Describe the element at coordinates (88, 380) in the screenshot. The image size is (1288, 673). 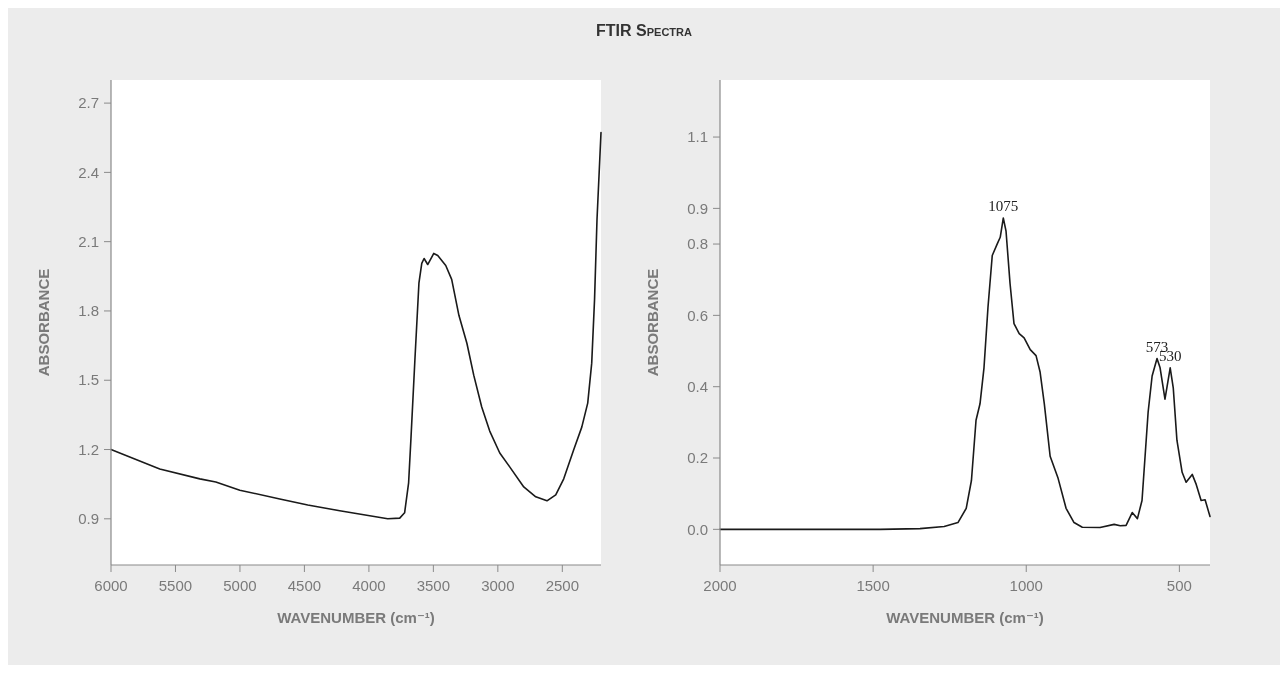
I see `y-tick-label: 1.5` at that location.